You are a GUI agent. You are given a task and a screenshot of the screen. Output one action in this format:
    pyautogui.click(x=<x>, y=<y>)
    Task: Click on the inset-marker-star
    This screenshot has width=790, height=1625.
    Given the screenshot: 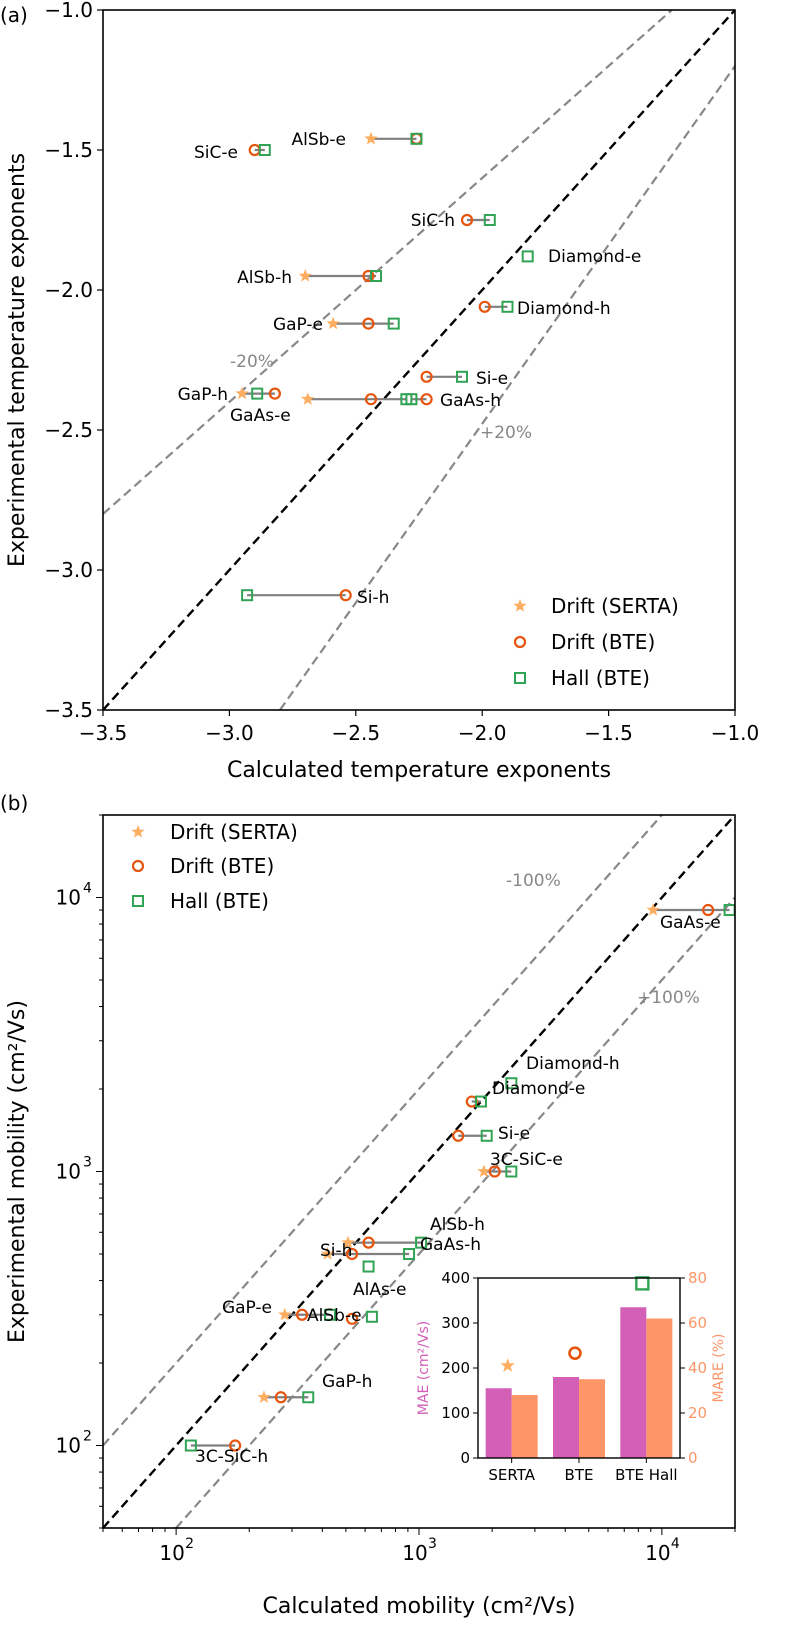 What is the action you would take?
    pyautogui.click(x=507, y=1365)
    